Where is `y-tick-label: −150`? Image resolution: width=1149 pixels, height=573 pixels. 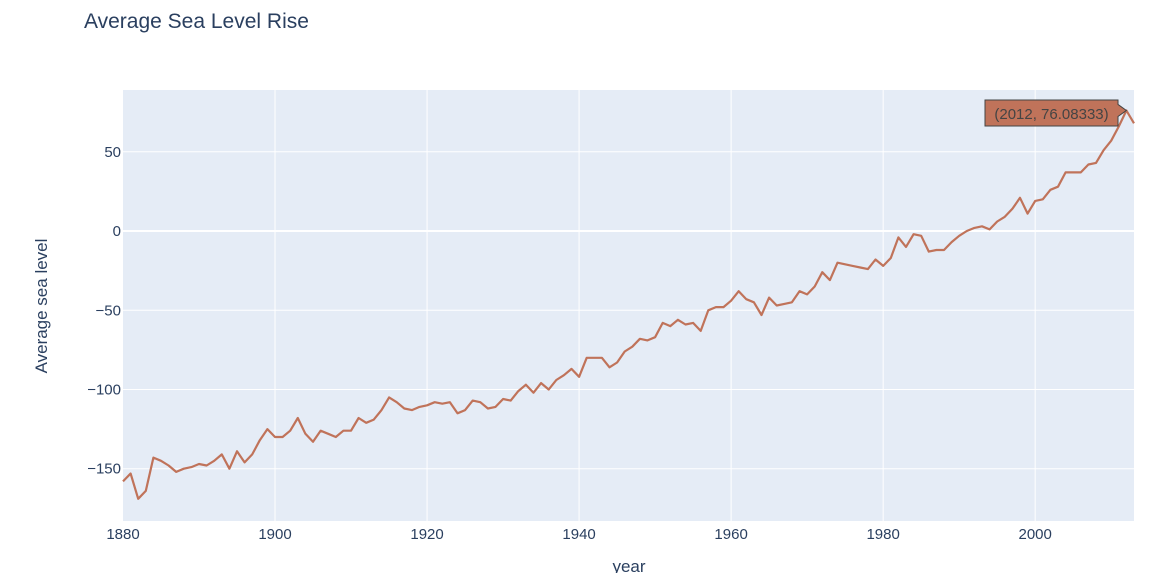
y-tick-label: −150 is located at coordinates (104, 469).